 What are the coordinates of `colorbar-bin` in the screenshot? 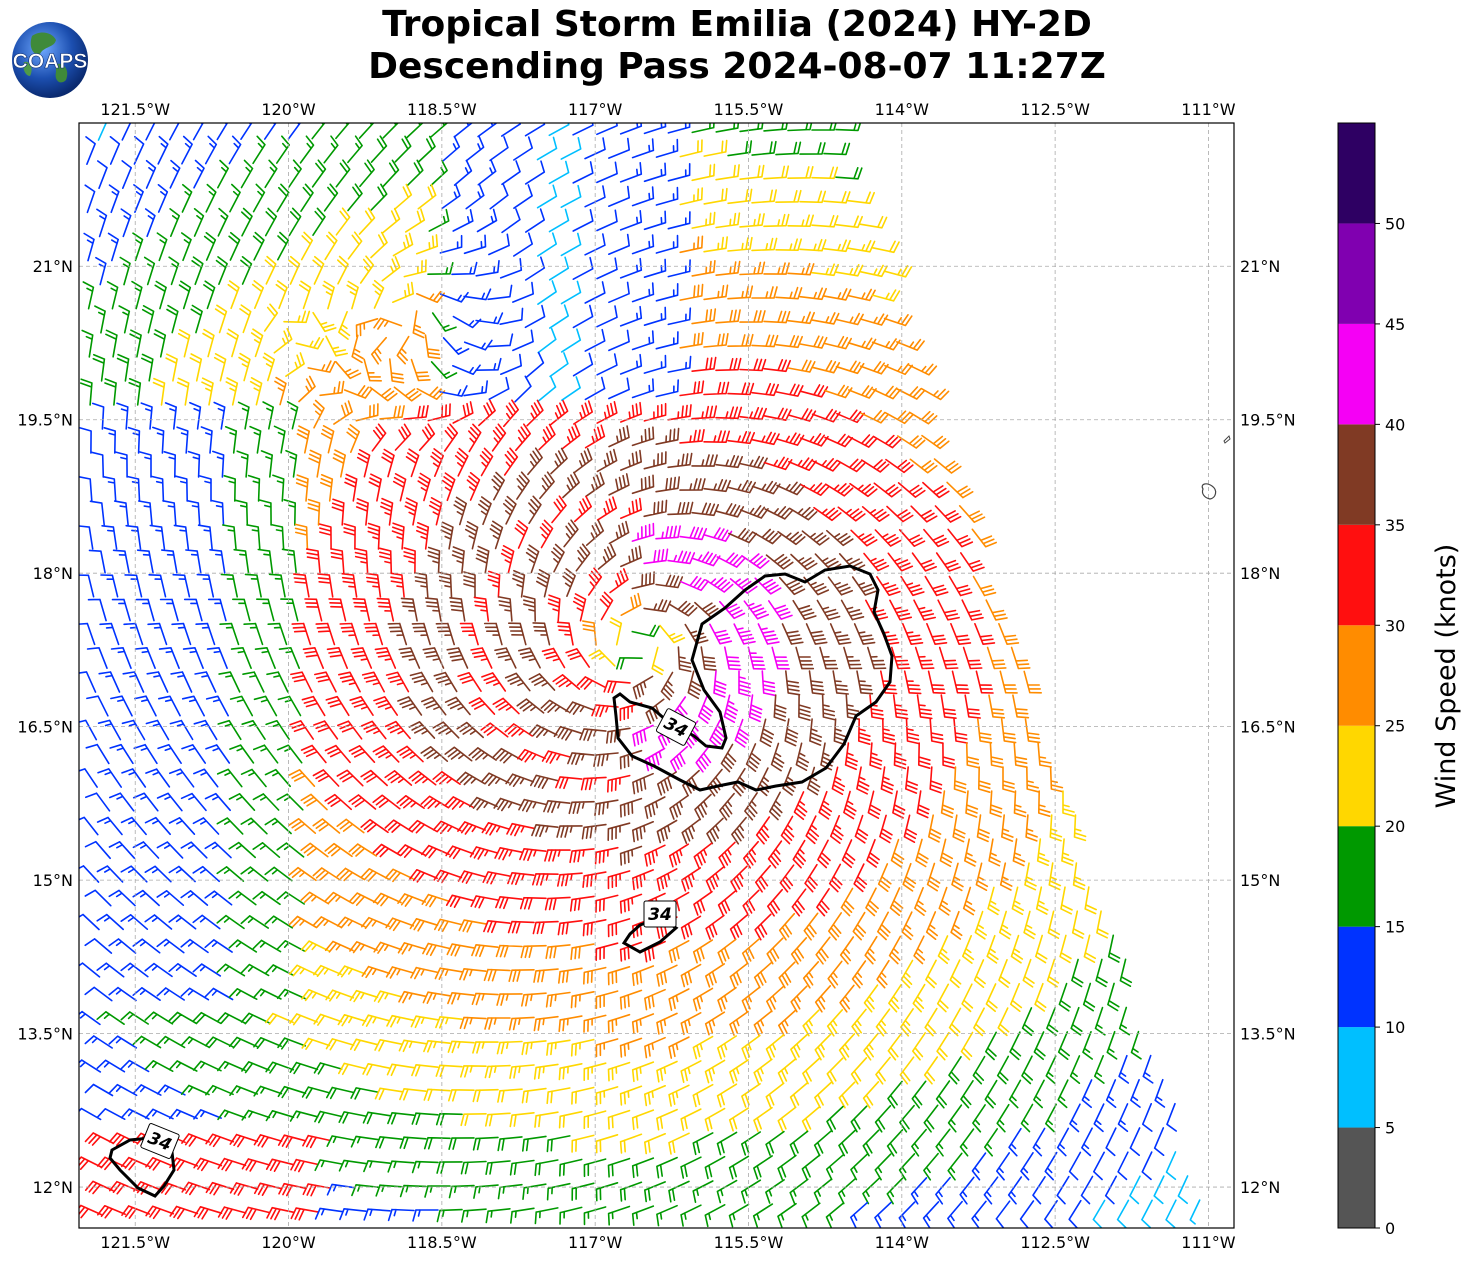 It's located at (1356, 273).